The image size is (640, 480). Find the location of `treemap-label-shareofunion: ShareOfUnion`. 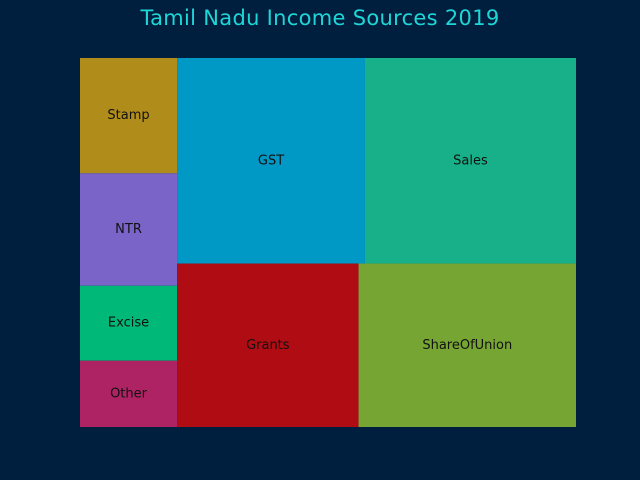

treemap-label-shareofunion: ShareOfUnion is located at coordinates (467, 345).